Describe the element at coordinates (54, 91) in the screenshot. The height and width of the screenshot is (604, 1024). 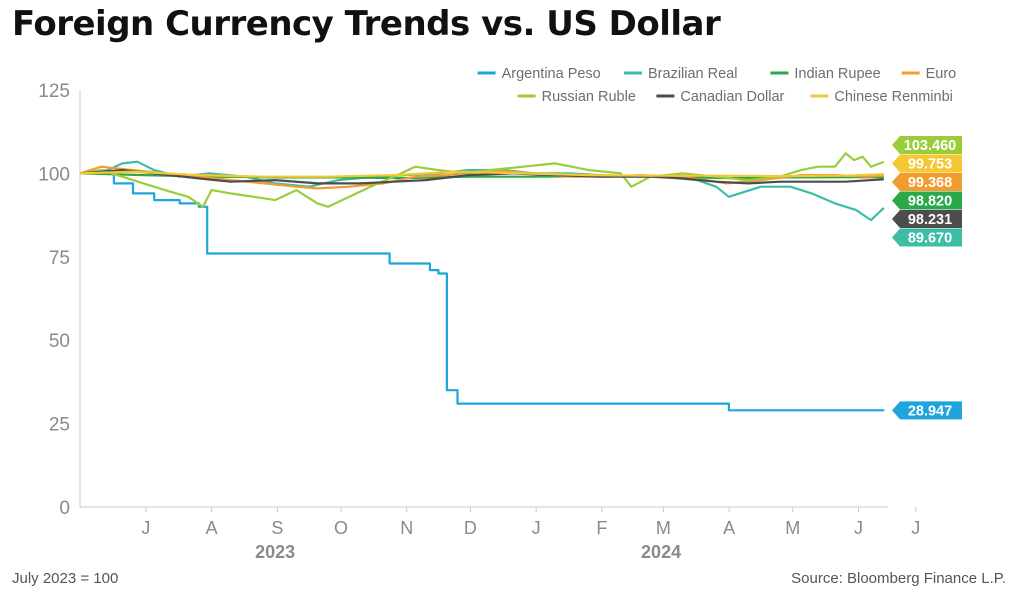
I see `y-tick-label: 125` at that location.